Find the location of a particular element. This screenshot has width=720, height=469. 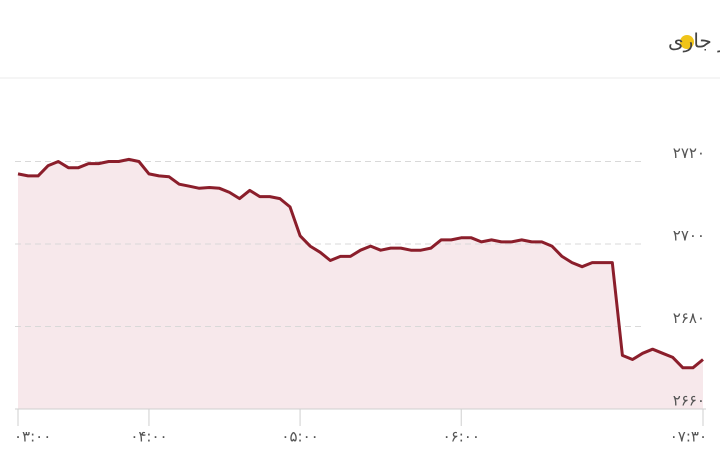

x-tick-label: ۰۳:۰۰ is located at coordinates (32, 437).